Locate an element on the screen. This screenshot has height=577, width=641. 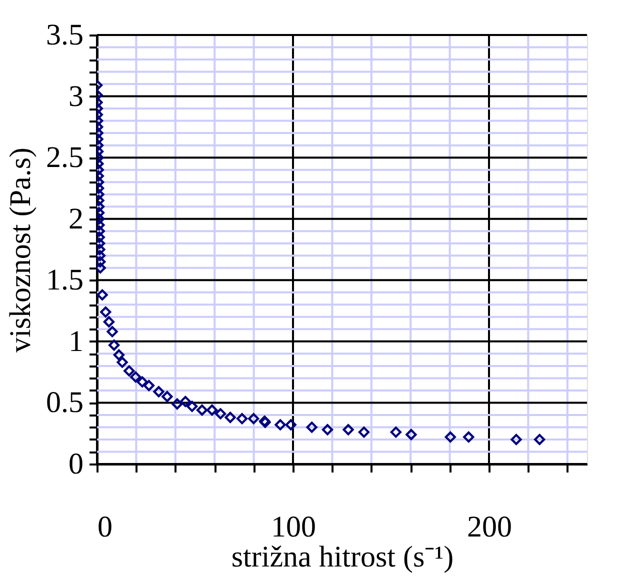
x-tick-label: 100 is located at coordinates (293, 527).